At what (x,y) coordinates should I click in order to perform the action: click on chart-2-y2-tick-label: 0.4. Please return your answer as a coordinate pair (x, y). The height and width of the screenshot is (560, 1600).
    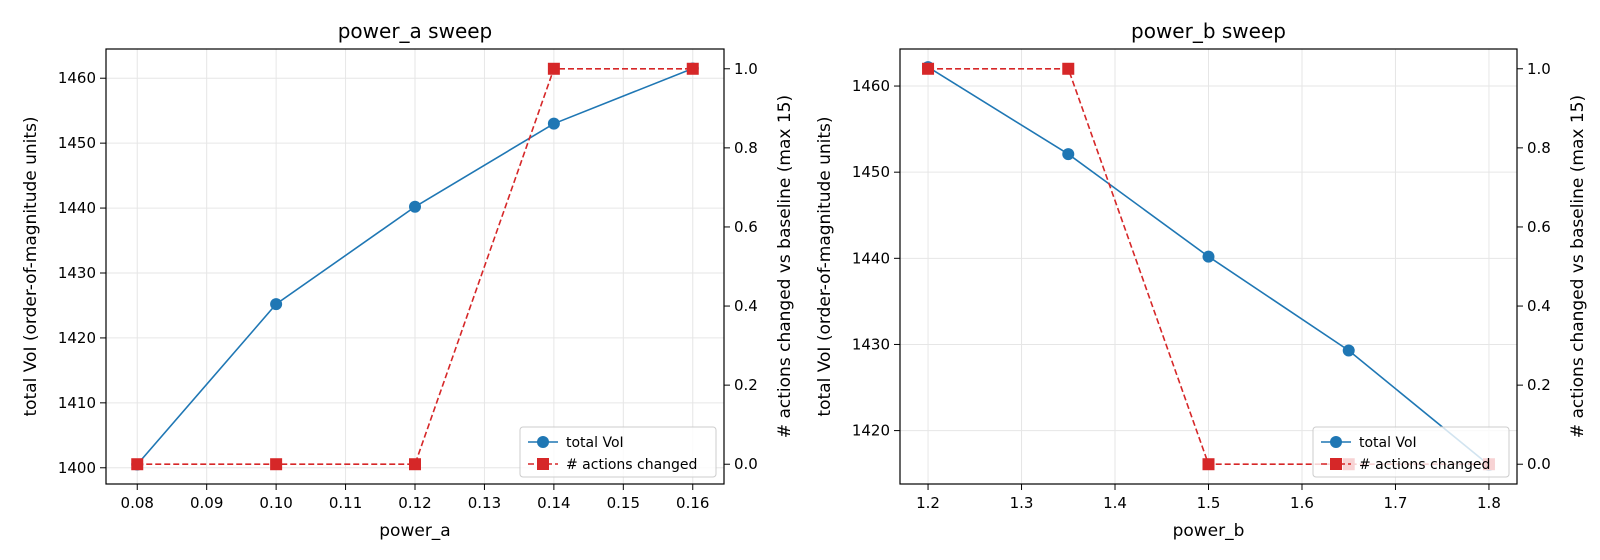
    Looking at the image, I should click on (1539, 306).